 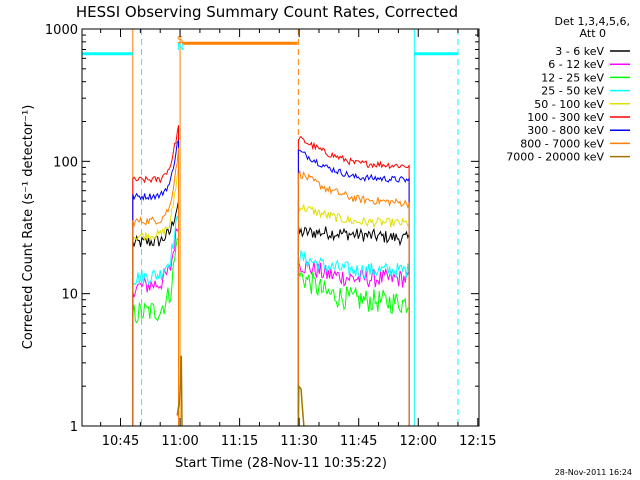 I want to click on x-tick-label-4: 11:30, so click(x=298, y=441).